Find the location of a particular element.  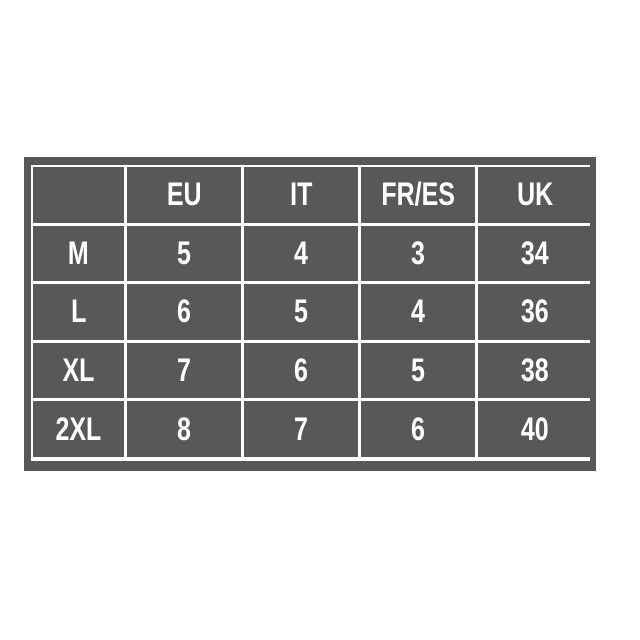

table-cell: 40 is located at coordinates (535, 429).